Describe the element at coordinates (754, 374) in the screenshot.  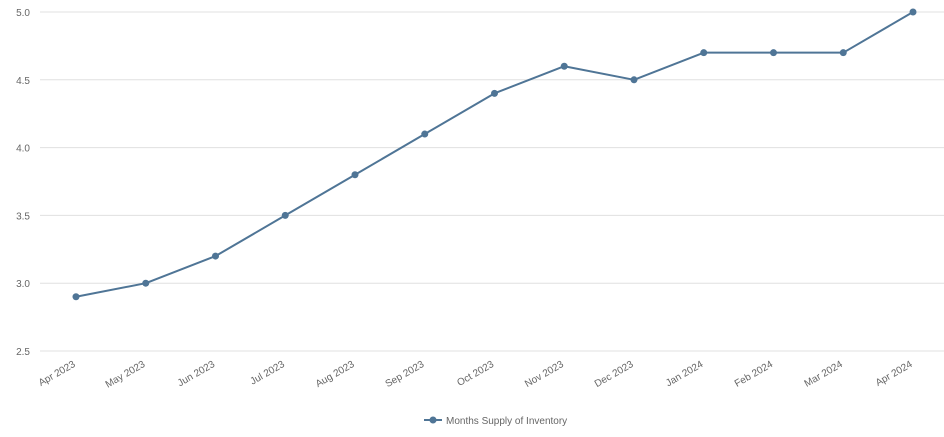
I see `x-tick-label: Feb 2024` at that location.